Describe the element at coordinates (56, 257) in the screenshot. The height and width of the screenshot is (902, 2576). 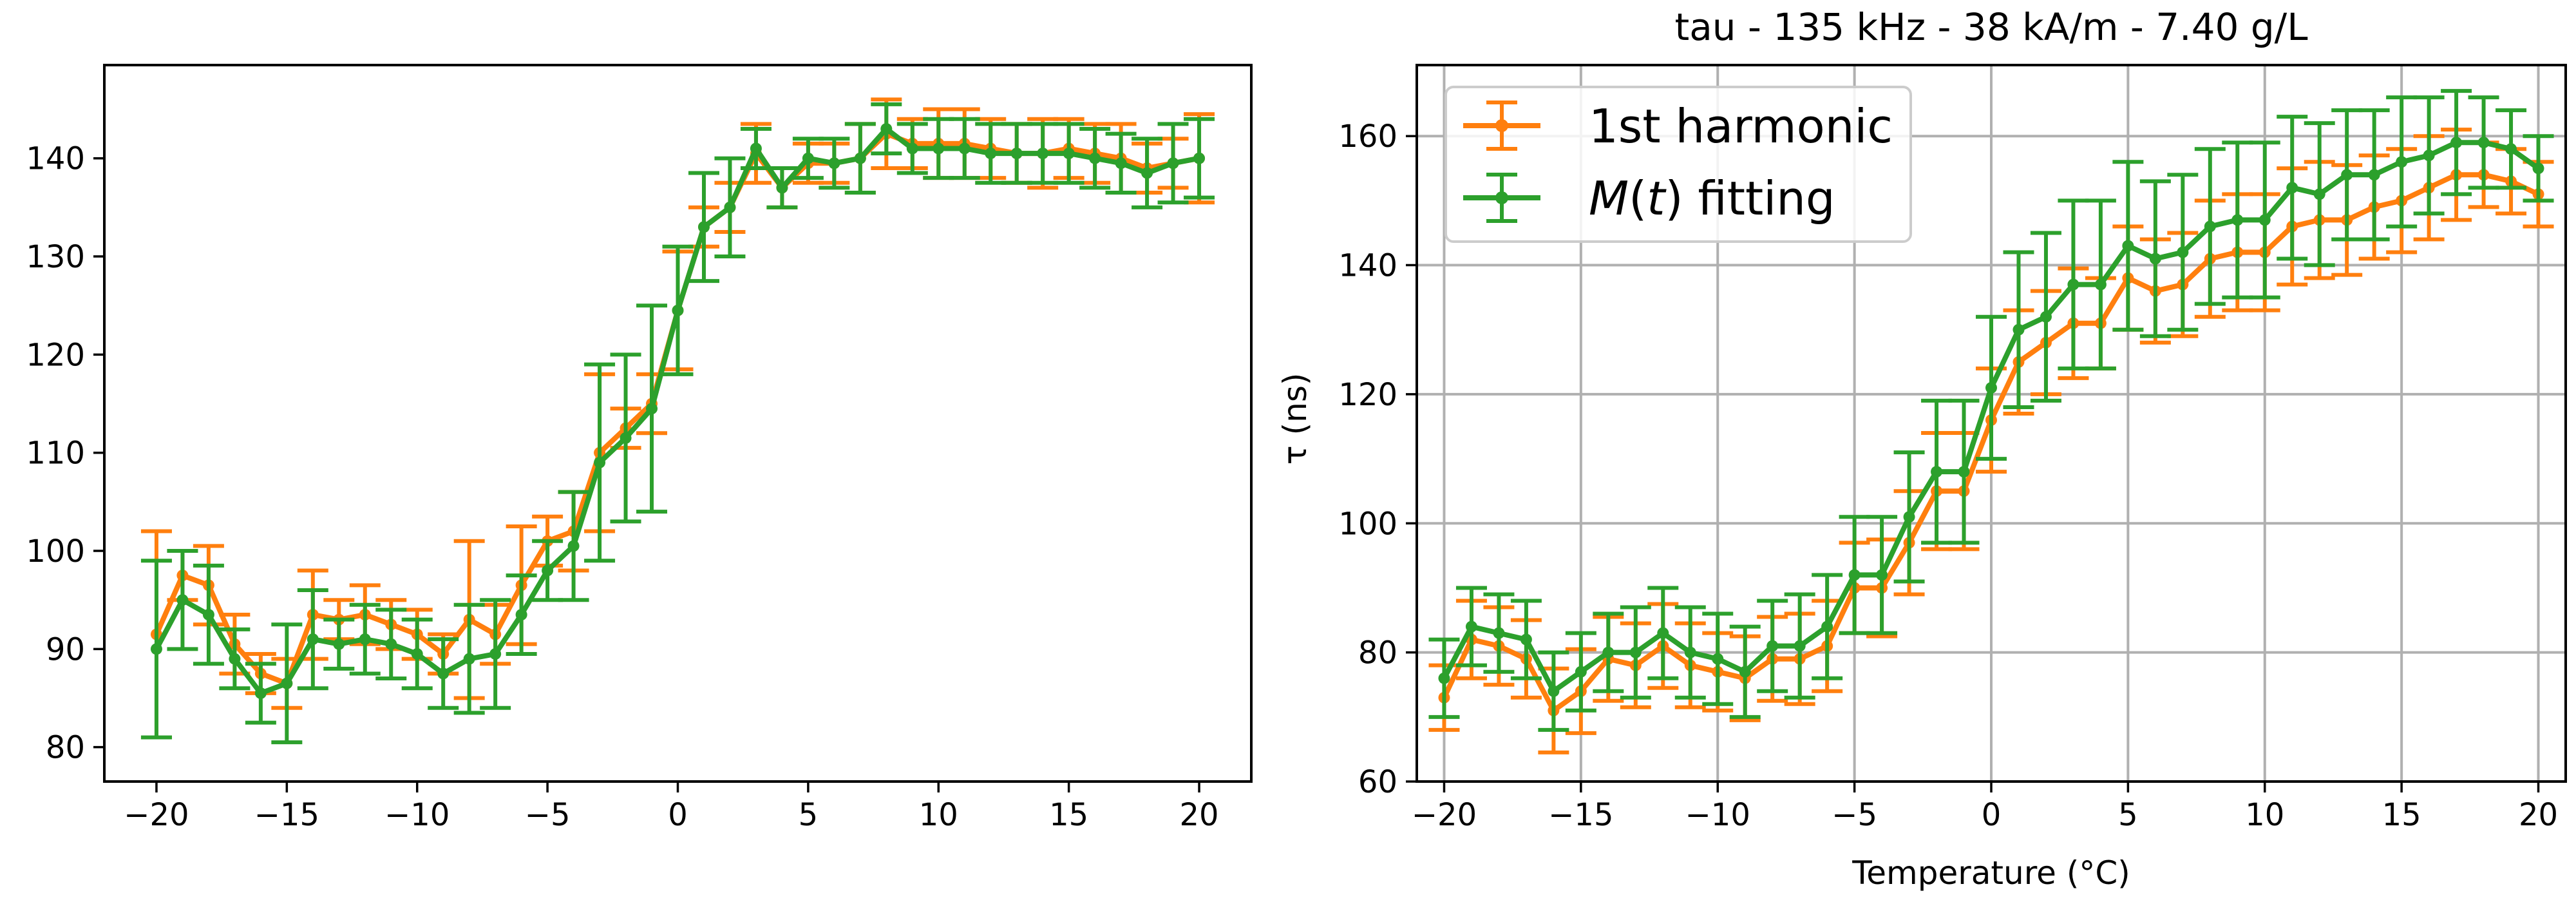
I see `y-tick-label: 130` at that location.